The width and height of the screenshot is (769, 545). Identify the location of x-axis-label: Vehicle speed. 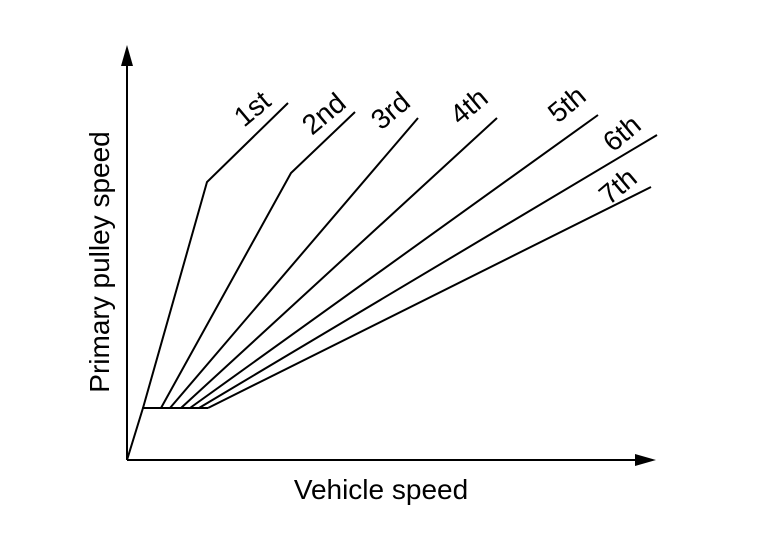
(381, 489).